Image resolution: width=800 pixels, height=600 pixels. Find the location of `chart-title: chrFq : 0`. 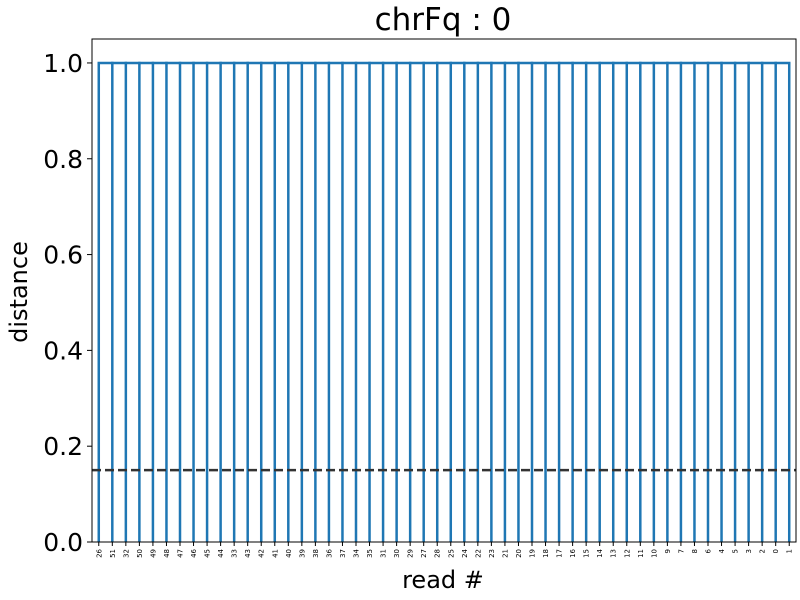

chart-title: chrFq : 0 is located at coordinates (443, 20).